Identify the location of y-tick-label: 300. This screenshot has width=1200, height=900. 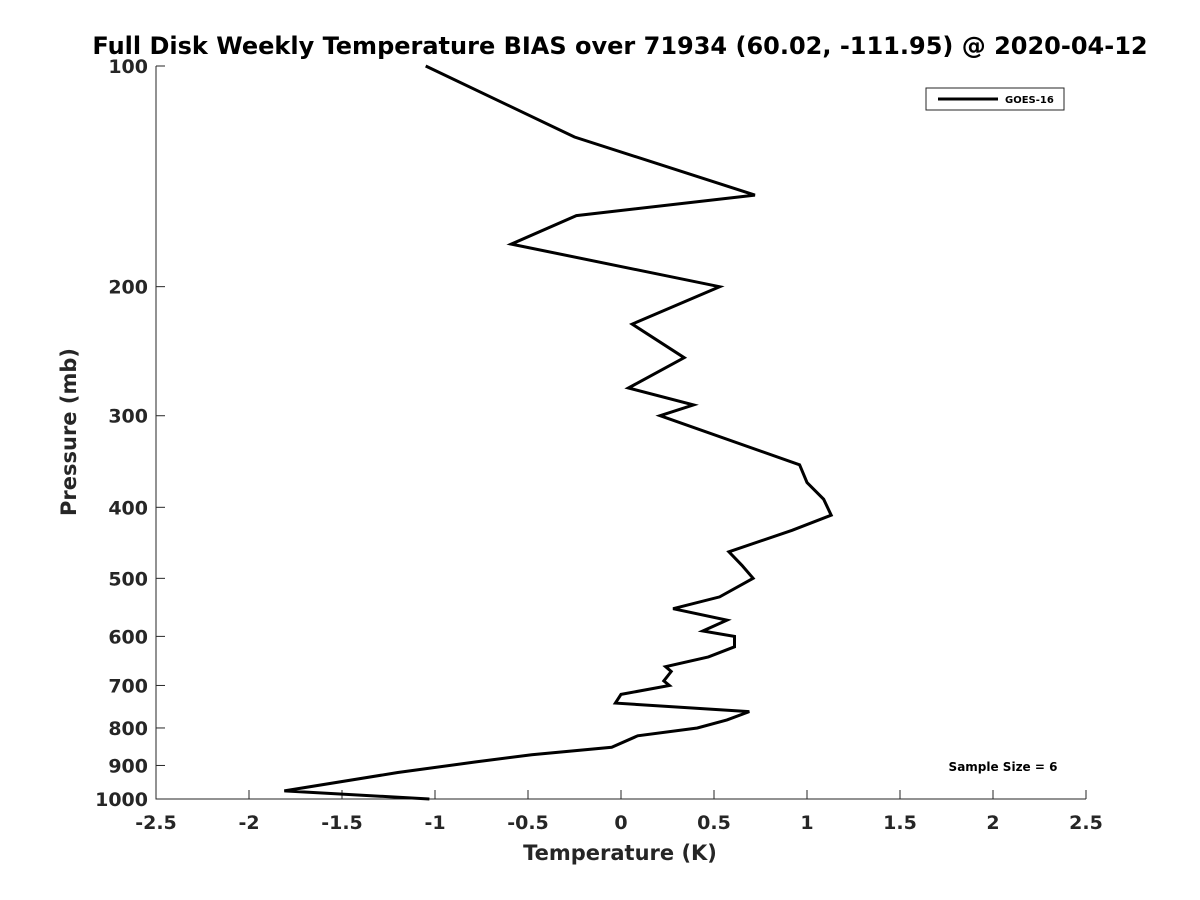
(128, 417).